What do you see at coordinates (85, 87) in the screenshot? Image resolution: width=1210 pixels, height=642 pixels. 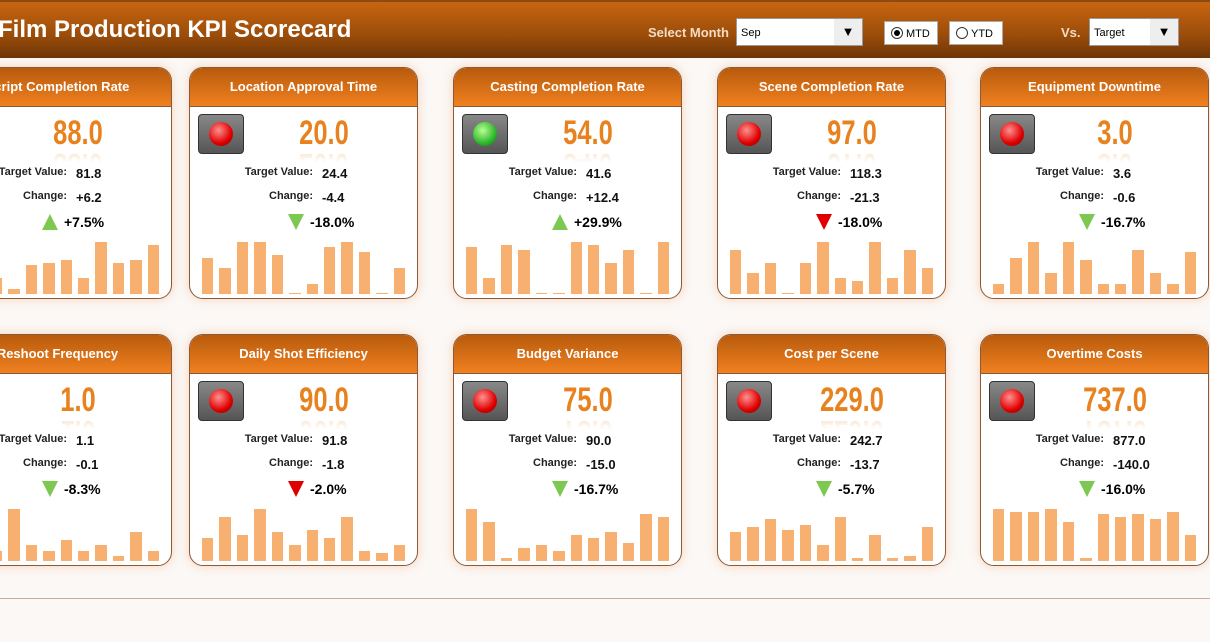 I see `card-title: Script Completion Rate` at bounding box center [85, 87].